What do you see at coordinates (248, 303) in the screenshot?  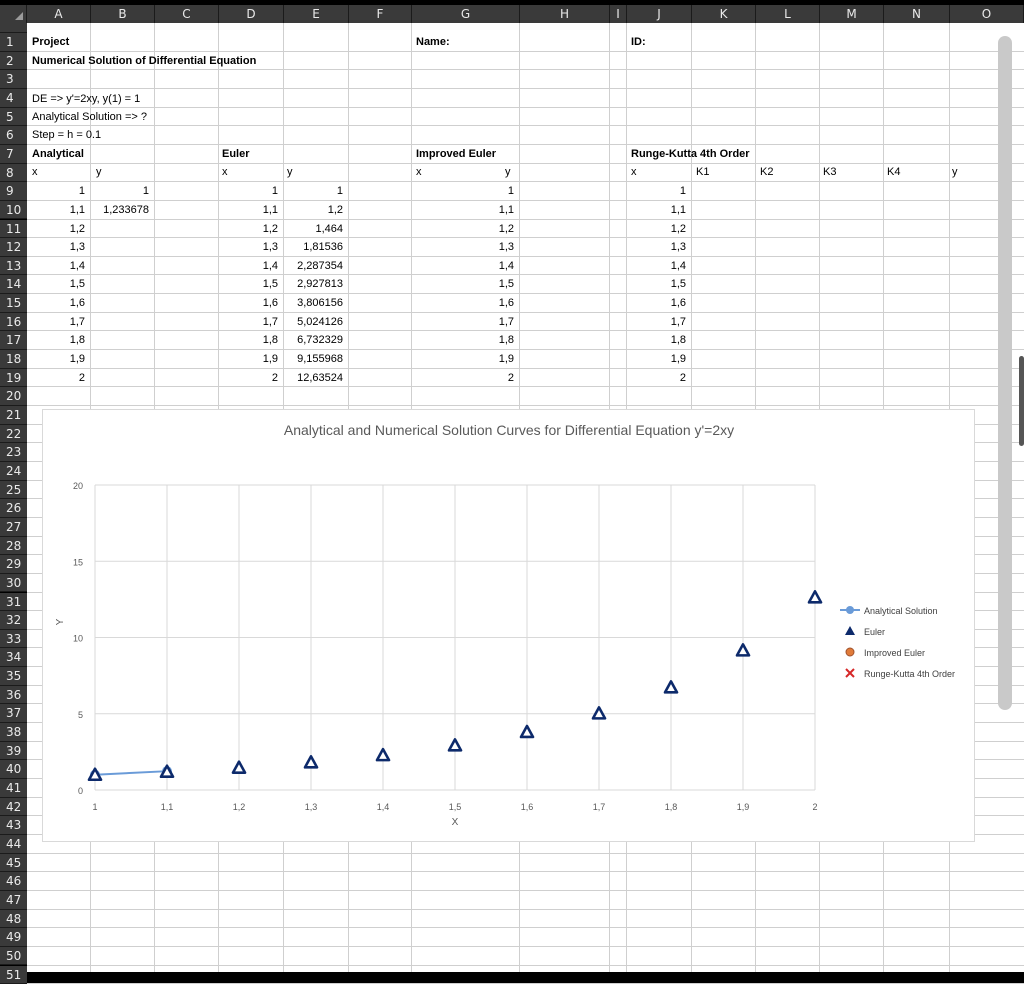 I see `cell-d15: 1,6` at bounding box center [248, 303].